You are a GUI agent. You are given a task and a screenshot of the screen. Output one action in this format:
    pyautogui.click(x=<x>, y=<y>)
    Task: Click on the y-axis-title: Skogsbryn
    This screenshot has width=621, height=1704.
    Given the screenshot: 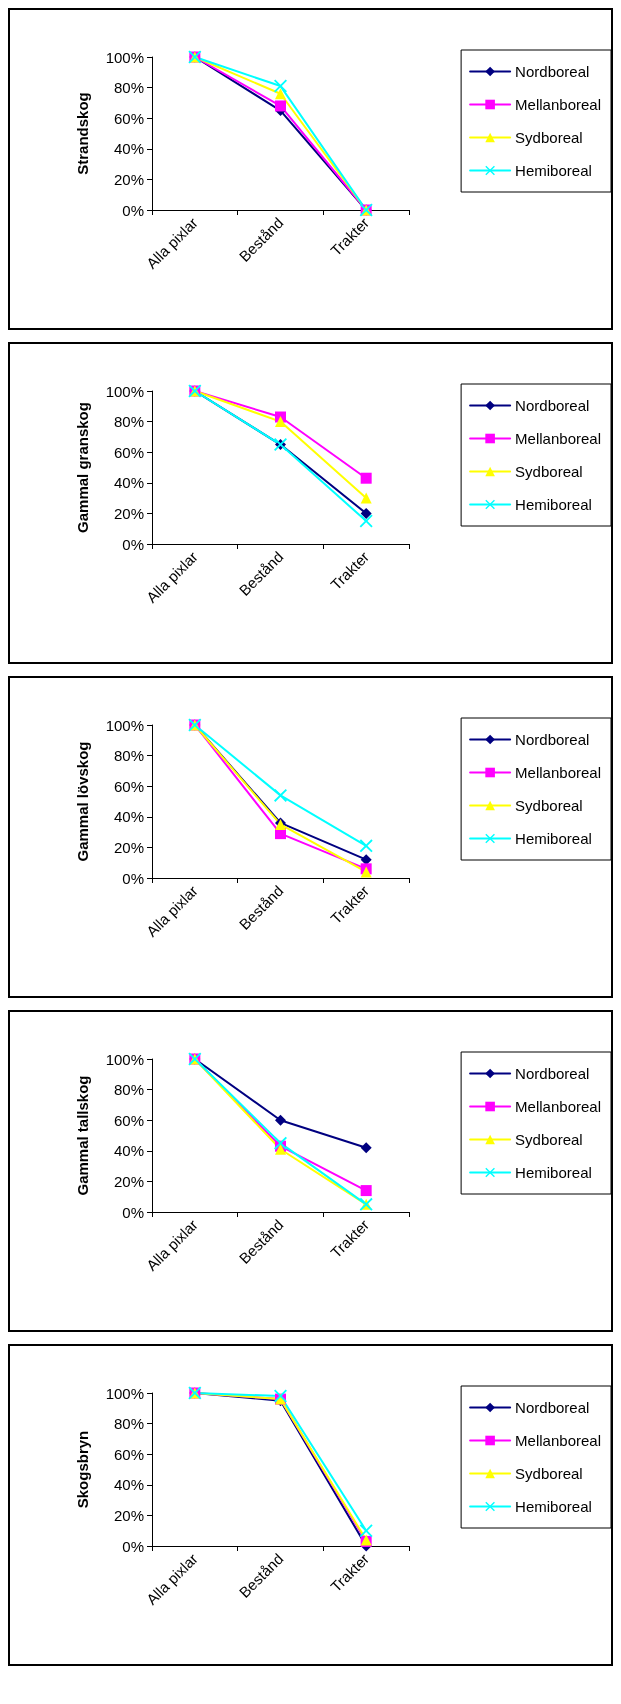 What is the action you would take?
    pyautogui.click(x=82, y=1469)
    